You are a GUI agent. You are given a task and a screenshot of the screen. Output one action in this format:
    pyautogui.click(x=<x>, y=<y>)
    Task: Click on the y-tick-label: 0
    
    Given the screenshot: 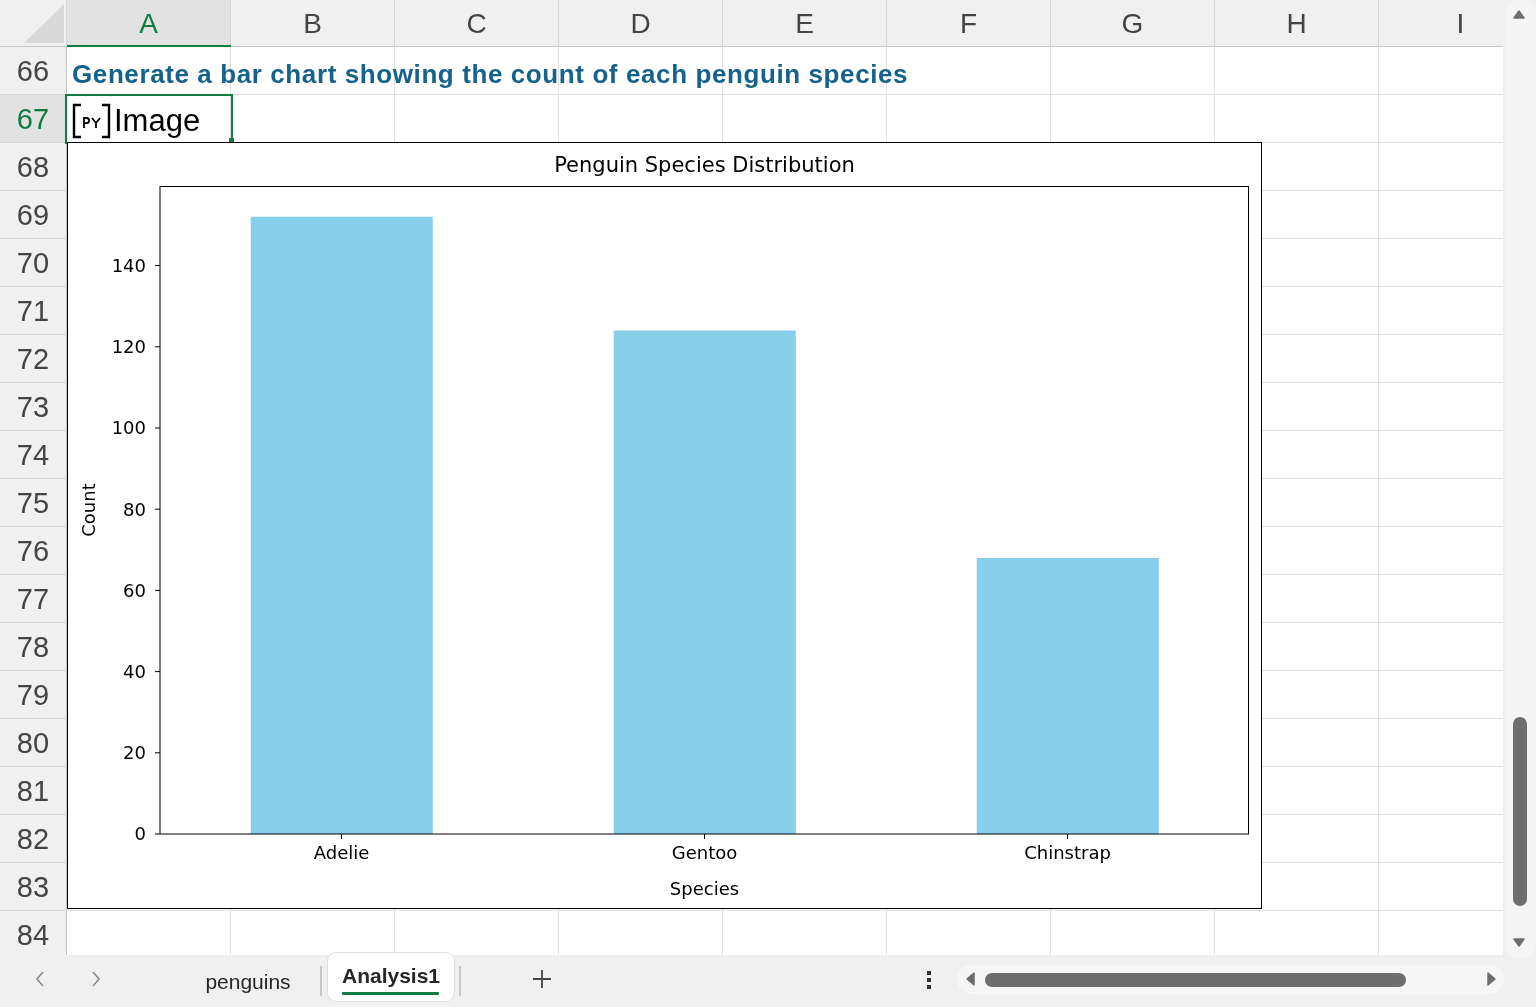 What is the action you would take?
    pyautogui.click(x=140, y=834)
    